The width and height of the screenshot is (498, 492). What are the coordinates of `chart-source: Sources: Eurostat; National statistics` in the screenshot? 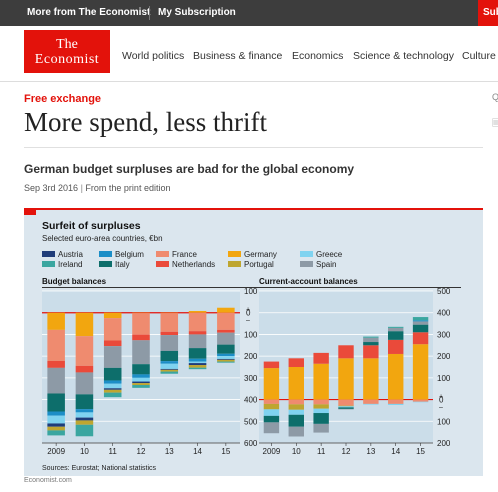 It's located at (99, 468).